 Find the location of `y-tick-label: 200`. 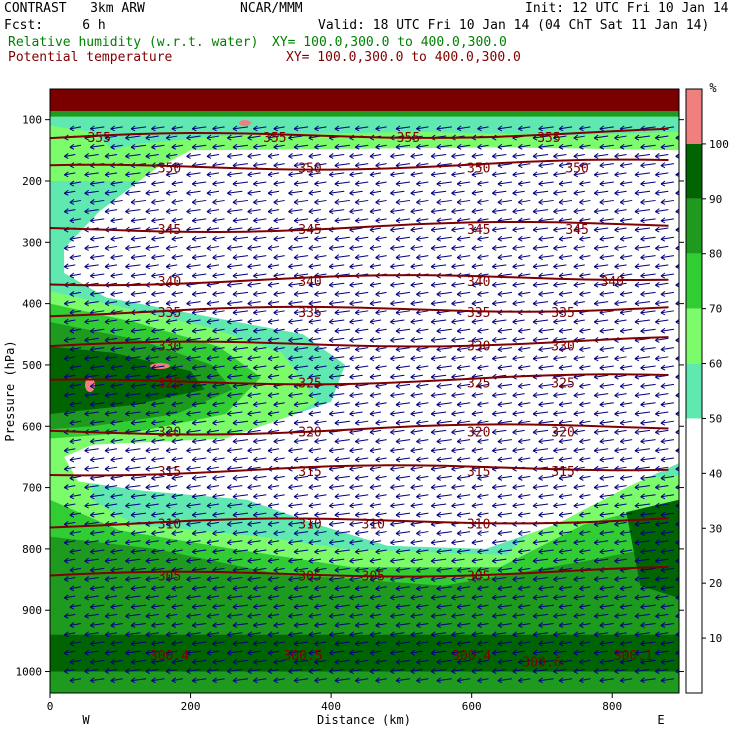

y-tick-label: 200 is located at coordinates (32, 181).